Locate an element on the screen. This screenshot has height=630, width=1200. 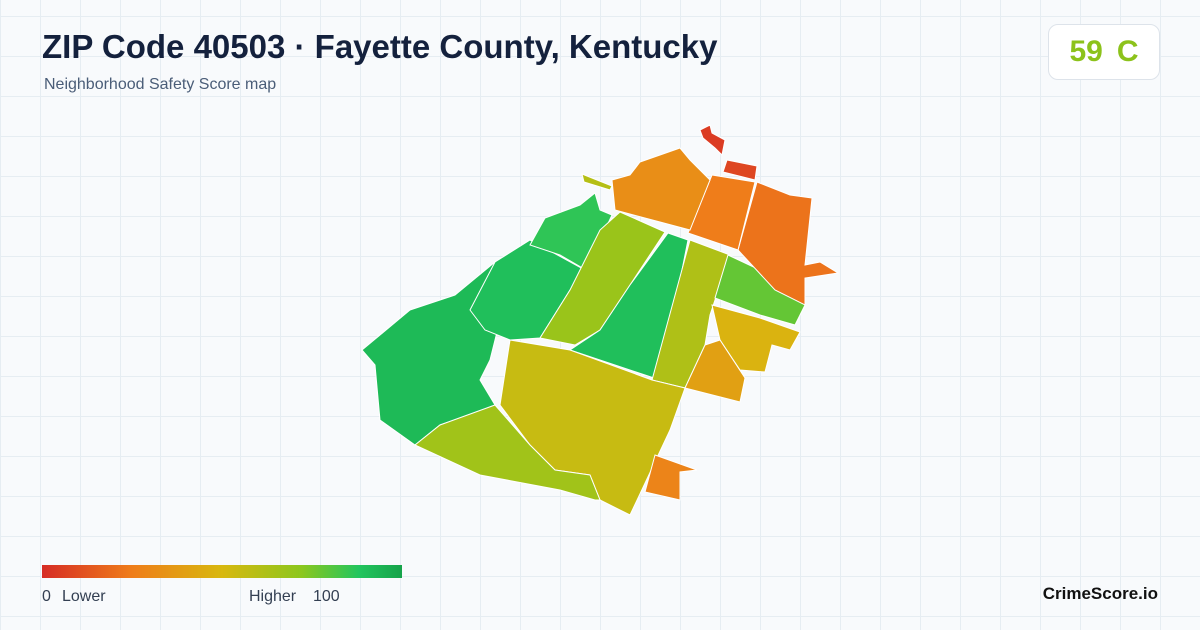
subtitle: Neighborhood Safety Score map is located at coordinates (160, 84).